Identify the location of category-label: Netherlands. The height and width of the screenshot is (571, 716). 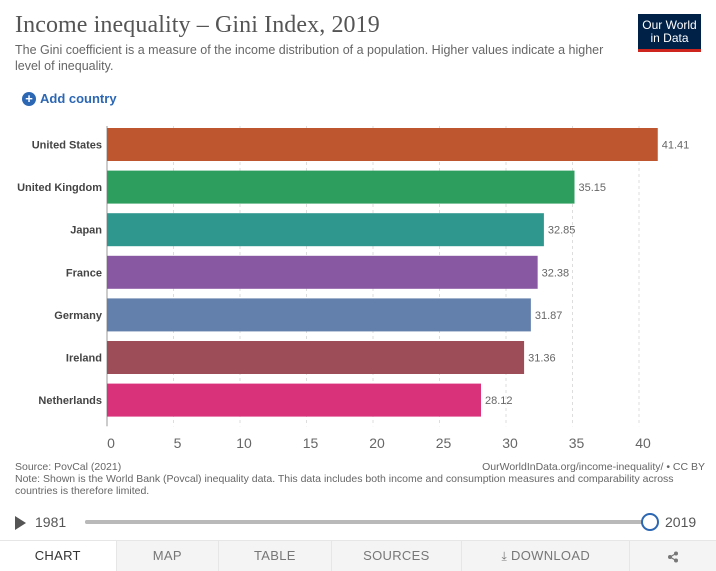
(70, 401).